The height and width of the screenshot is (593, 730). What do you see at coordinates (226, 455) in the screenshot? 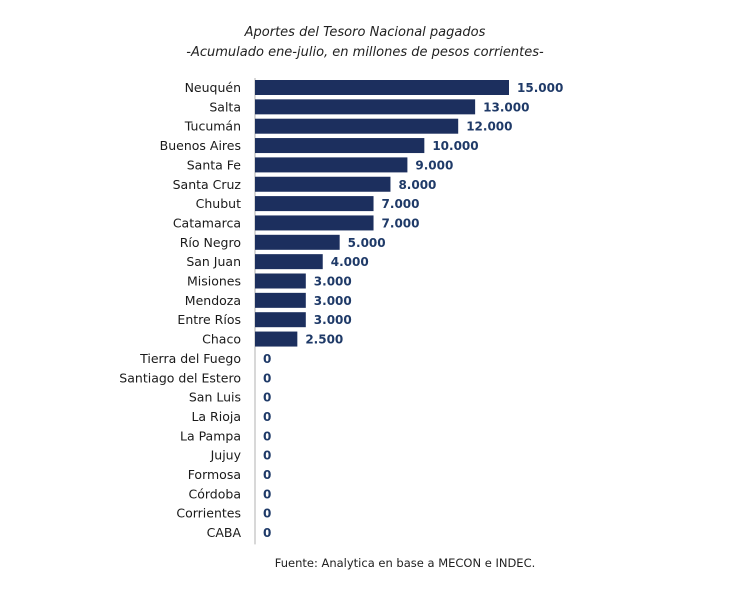
I see `category-label: Jujuy` at bounding box center [226, 455].